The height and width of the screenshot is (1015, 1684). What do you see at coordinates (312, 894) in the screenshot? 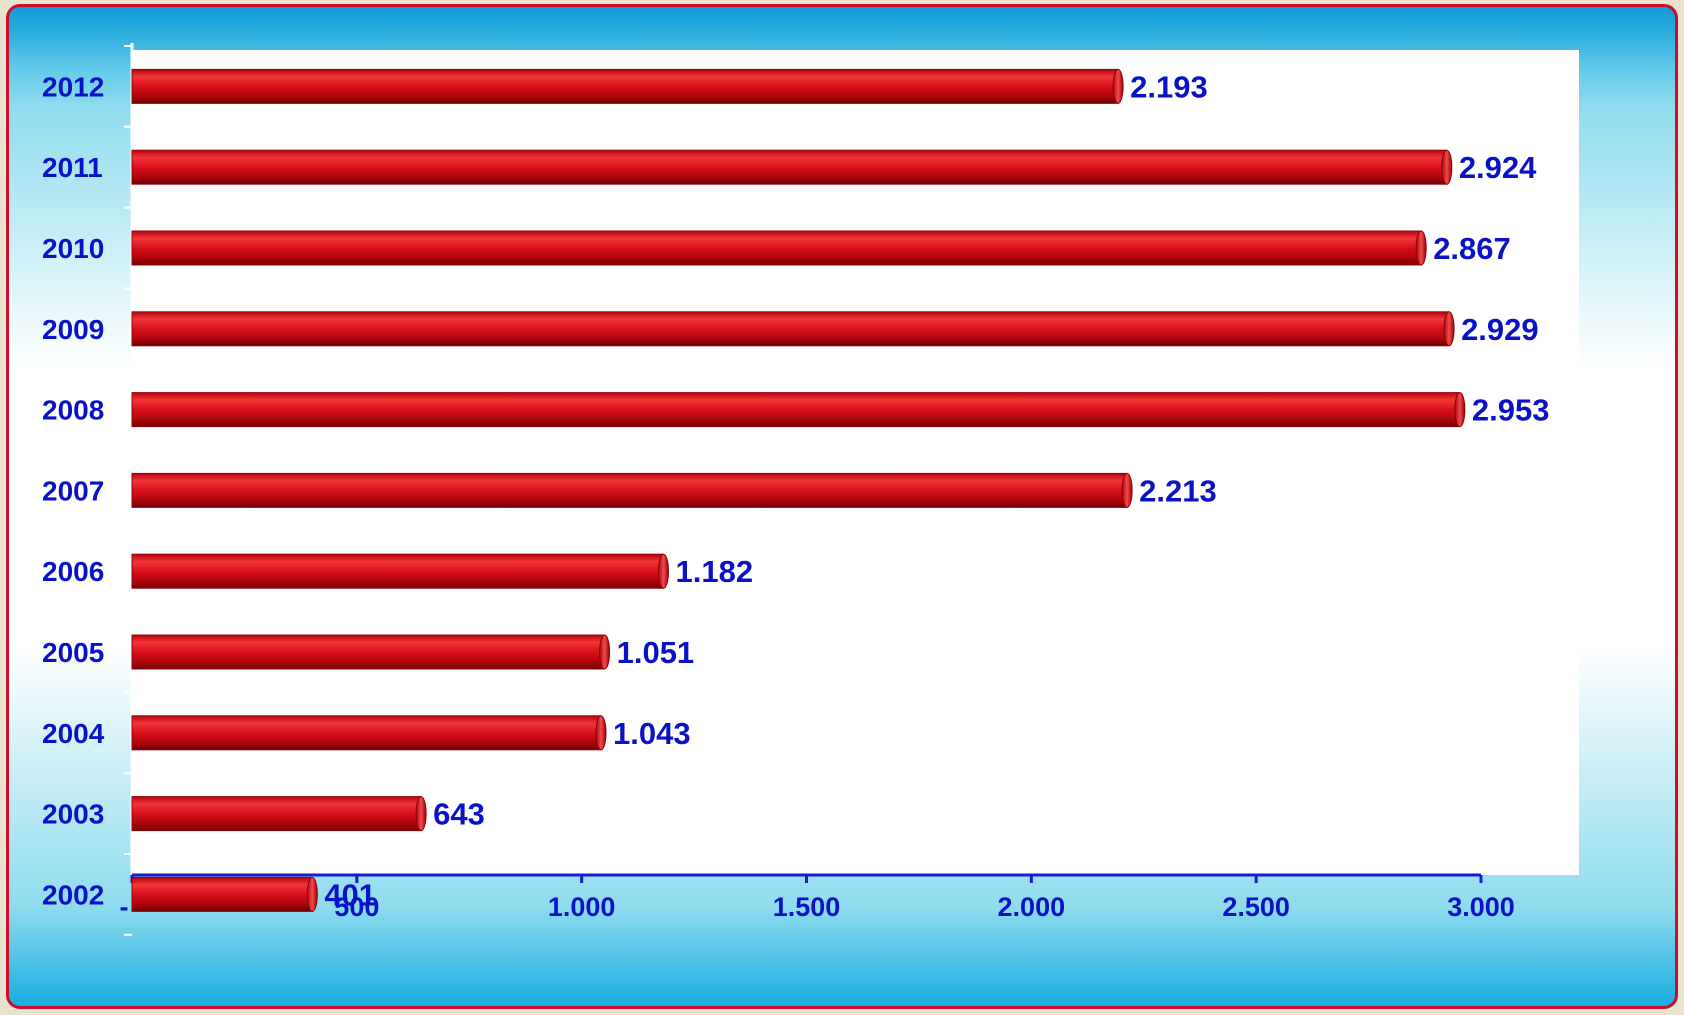
I see `bar-cap-2002` at bounding box center [312, 894].